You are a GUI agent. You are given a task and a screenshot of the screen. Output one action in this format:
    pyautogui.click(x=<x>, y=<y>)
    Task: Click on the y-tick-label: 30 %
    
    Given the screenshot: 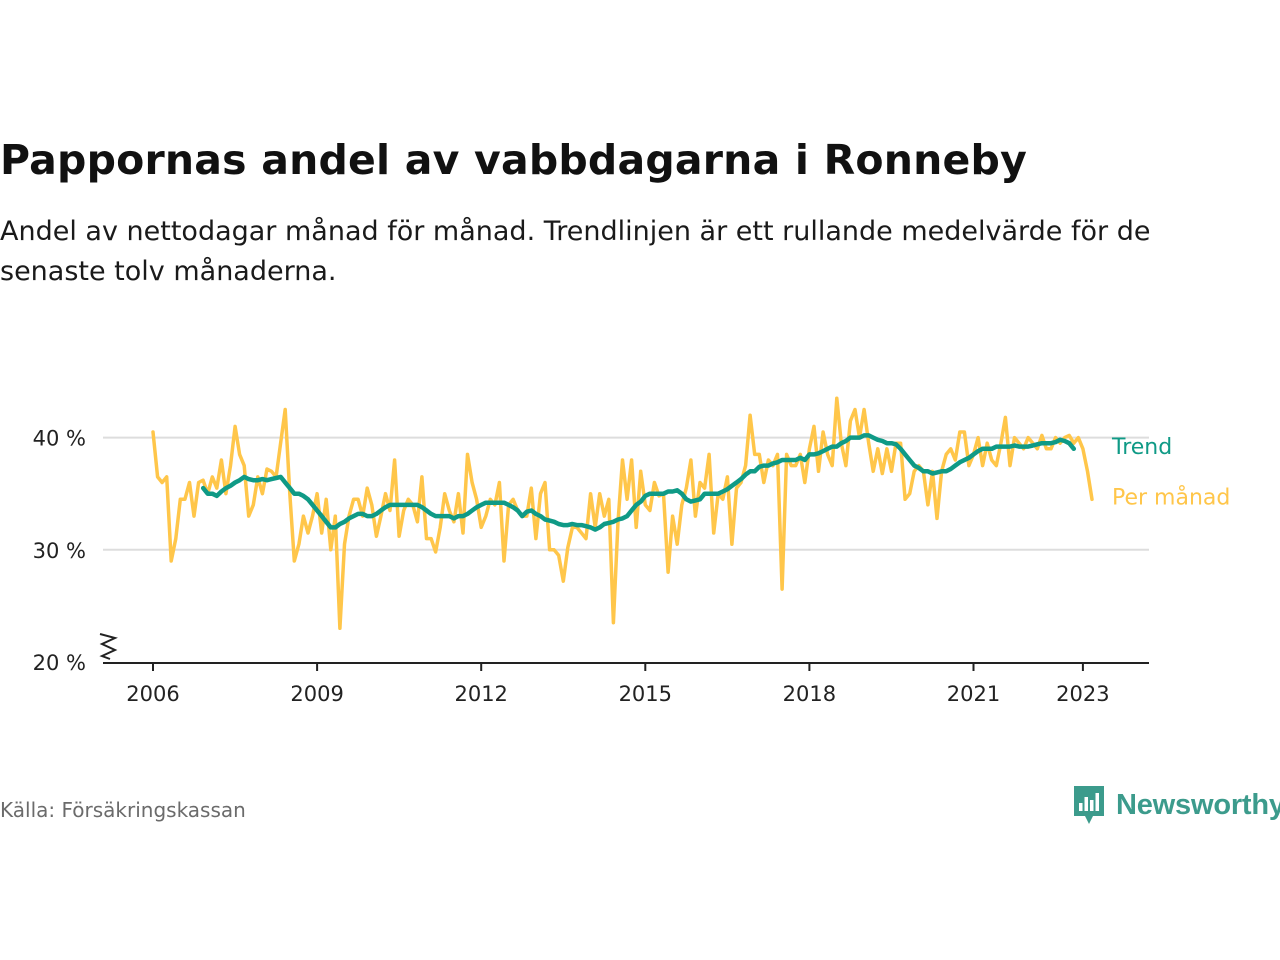 What is the action you would take?
    pyautogui.click(x=59, y=551)
    